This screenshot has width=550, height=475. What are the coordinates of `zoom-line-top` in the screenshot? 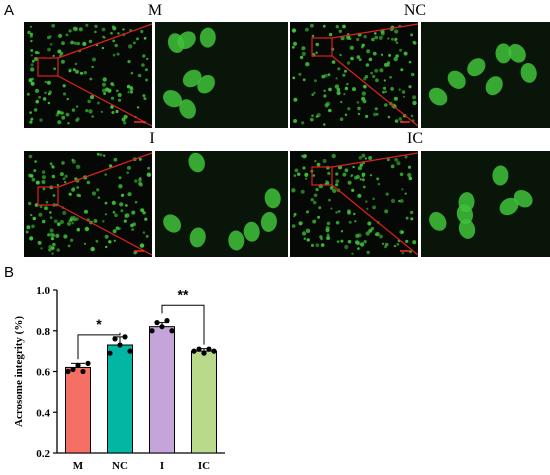 It's located at (375, 160).